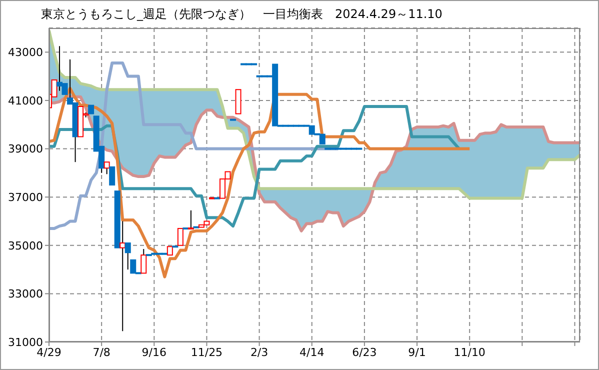 This screenshot has height=370, width=599. What do you see at coordinates (25, 53) in the screenshot?
I see `y-tick-label: 43000` at bounding box center [25, 53].